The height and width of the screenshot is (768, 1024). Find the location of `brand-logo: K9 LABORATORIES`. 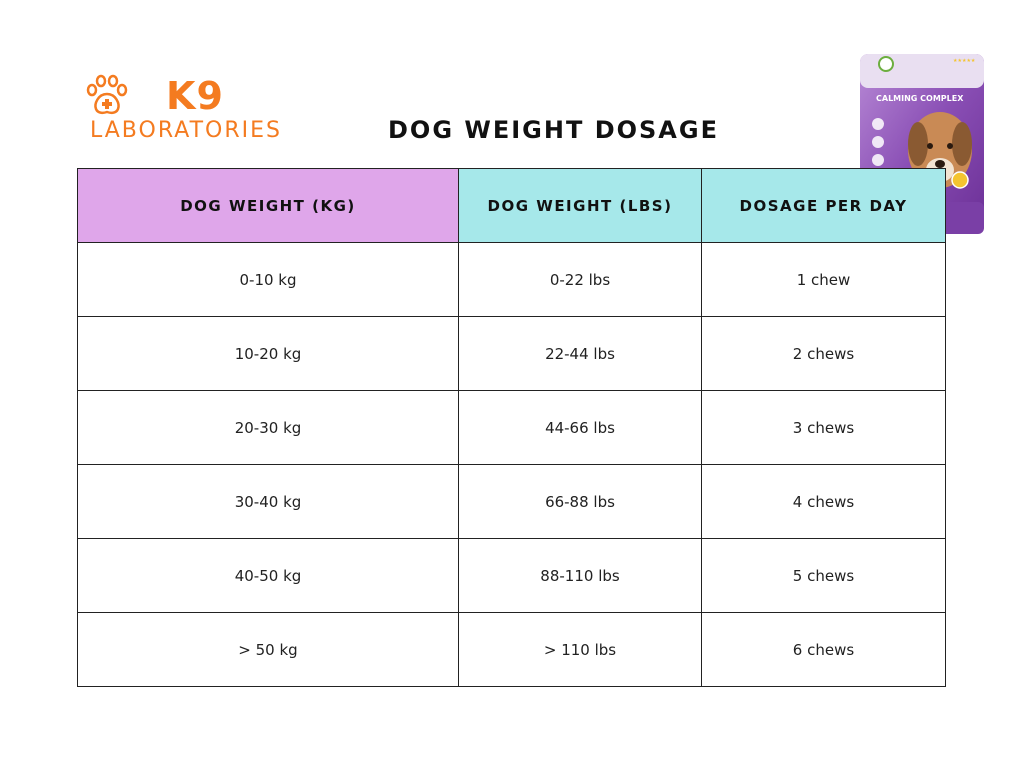

brand-logo: K9 LABORATORIES is located at coordinates (199, 109).